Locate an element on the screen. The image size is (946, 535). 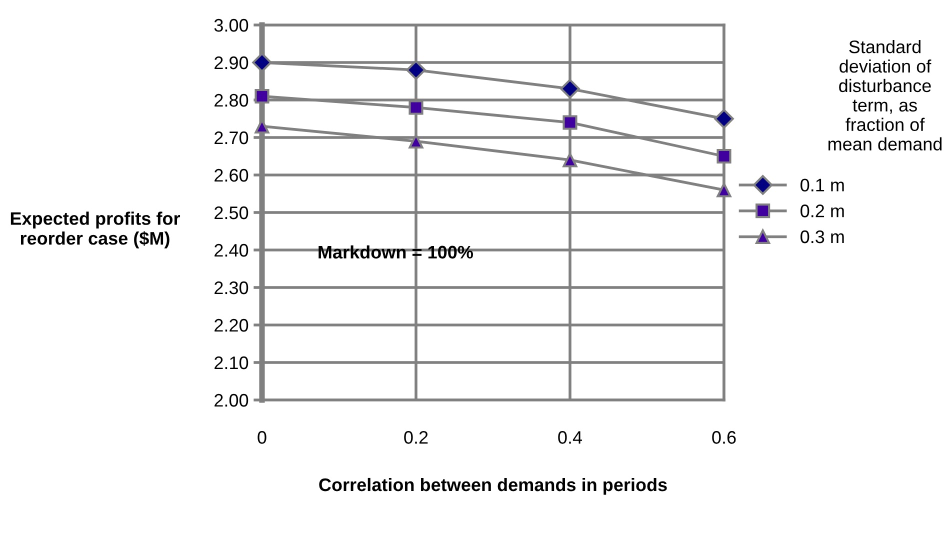
legend-title: Standard deviation of disturbance term, as fraction of mean demand is located at coordinates (885, 95).